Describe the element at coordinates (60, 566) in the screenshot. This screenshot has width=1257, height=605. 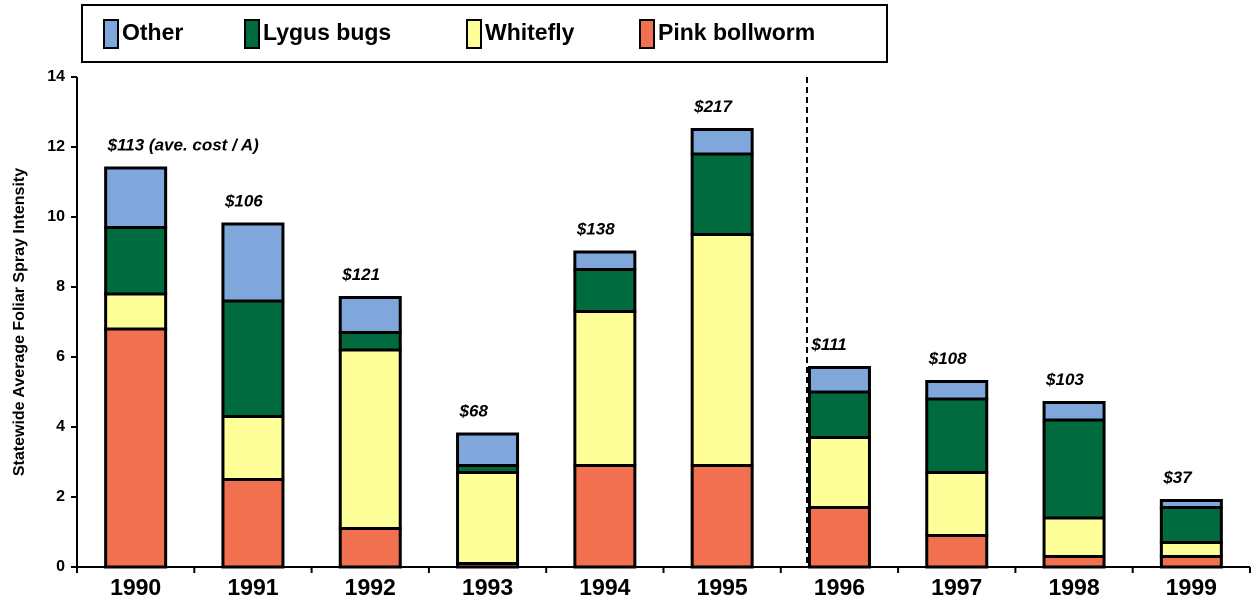
I see `y-tick-label: 0` at that location.